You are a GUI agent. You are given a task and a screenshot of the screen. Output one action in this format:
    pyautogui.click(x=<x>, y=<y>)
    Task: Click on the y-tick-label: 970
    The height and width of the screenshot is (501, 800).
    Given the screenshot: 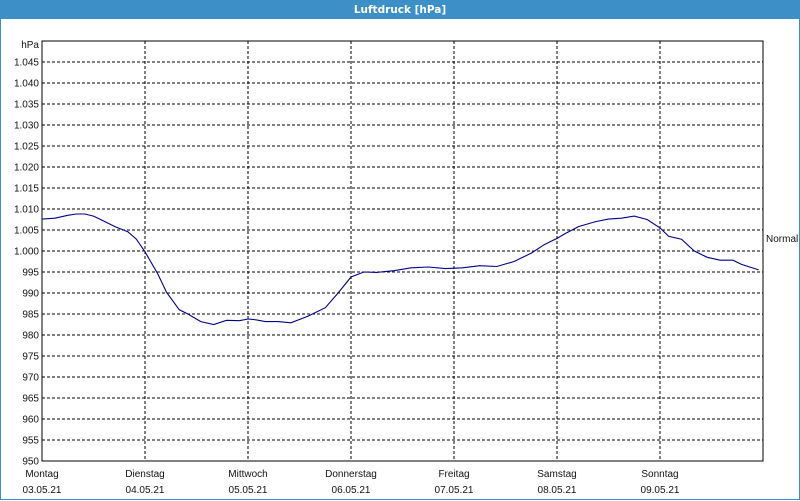 What is the action you would take?
    pyautogui.click(x=30, y=378)
    